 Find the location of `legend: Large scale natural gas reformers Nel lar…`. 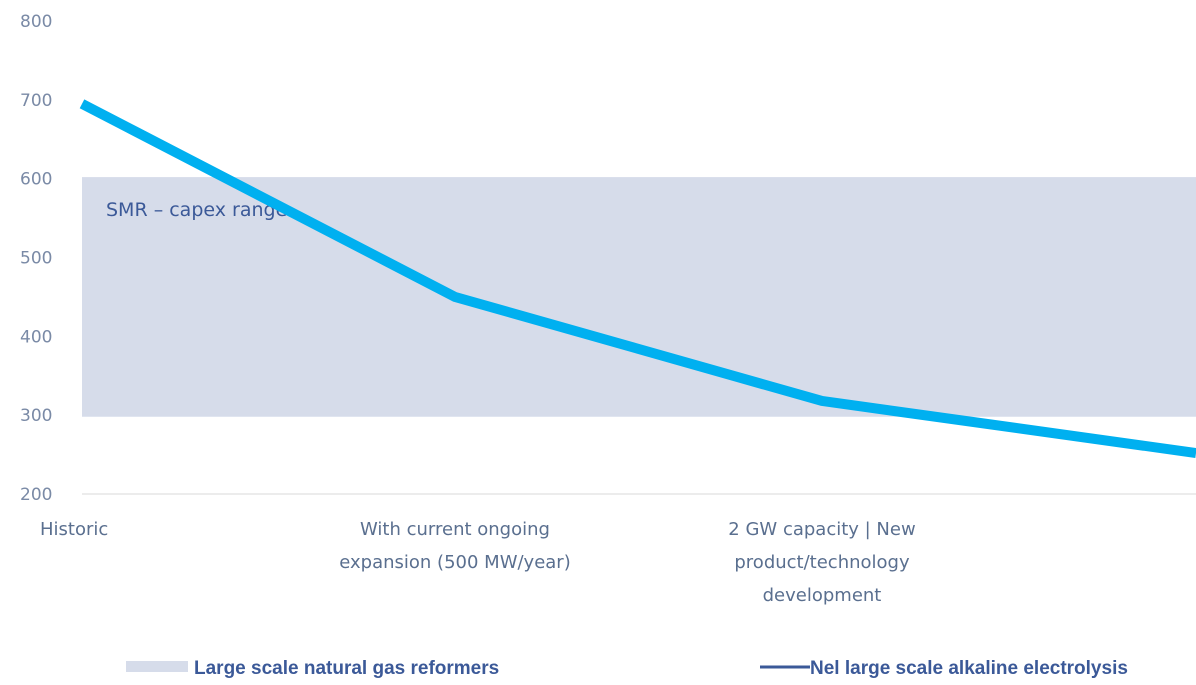

legend: Large scale natural gas reformers Nel lar… is located at coordinates (627, 668).